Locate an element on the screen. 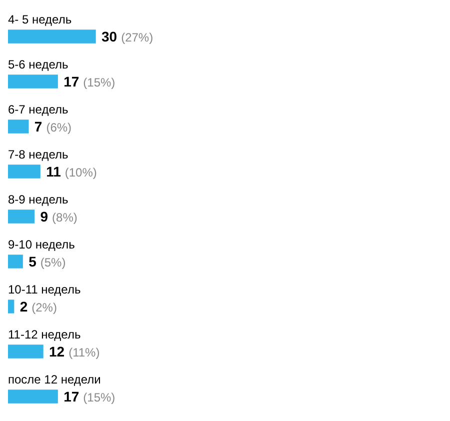 Image resolution: width=450 pixels, height=421 pixels. y-tick-label: 6-7 недель is located at coordinates (38, 109).